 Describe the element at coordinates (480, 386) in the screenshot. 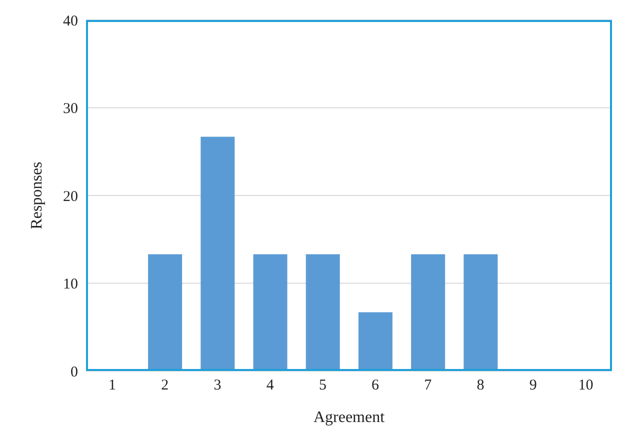

I see `x-tick-label: 8` at that location.